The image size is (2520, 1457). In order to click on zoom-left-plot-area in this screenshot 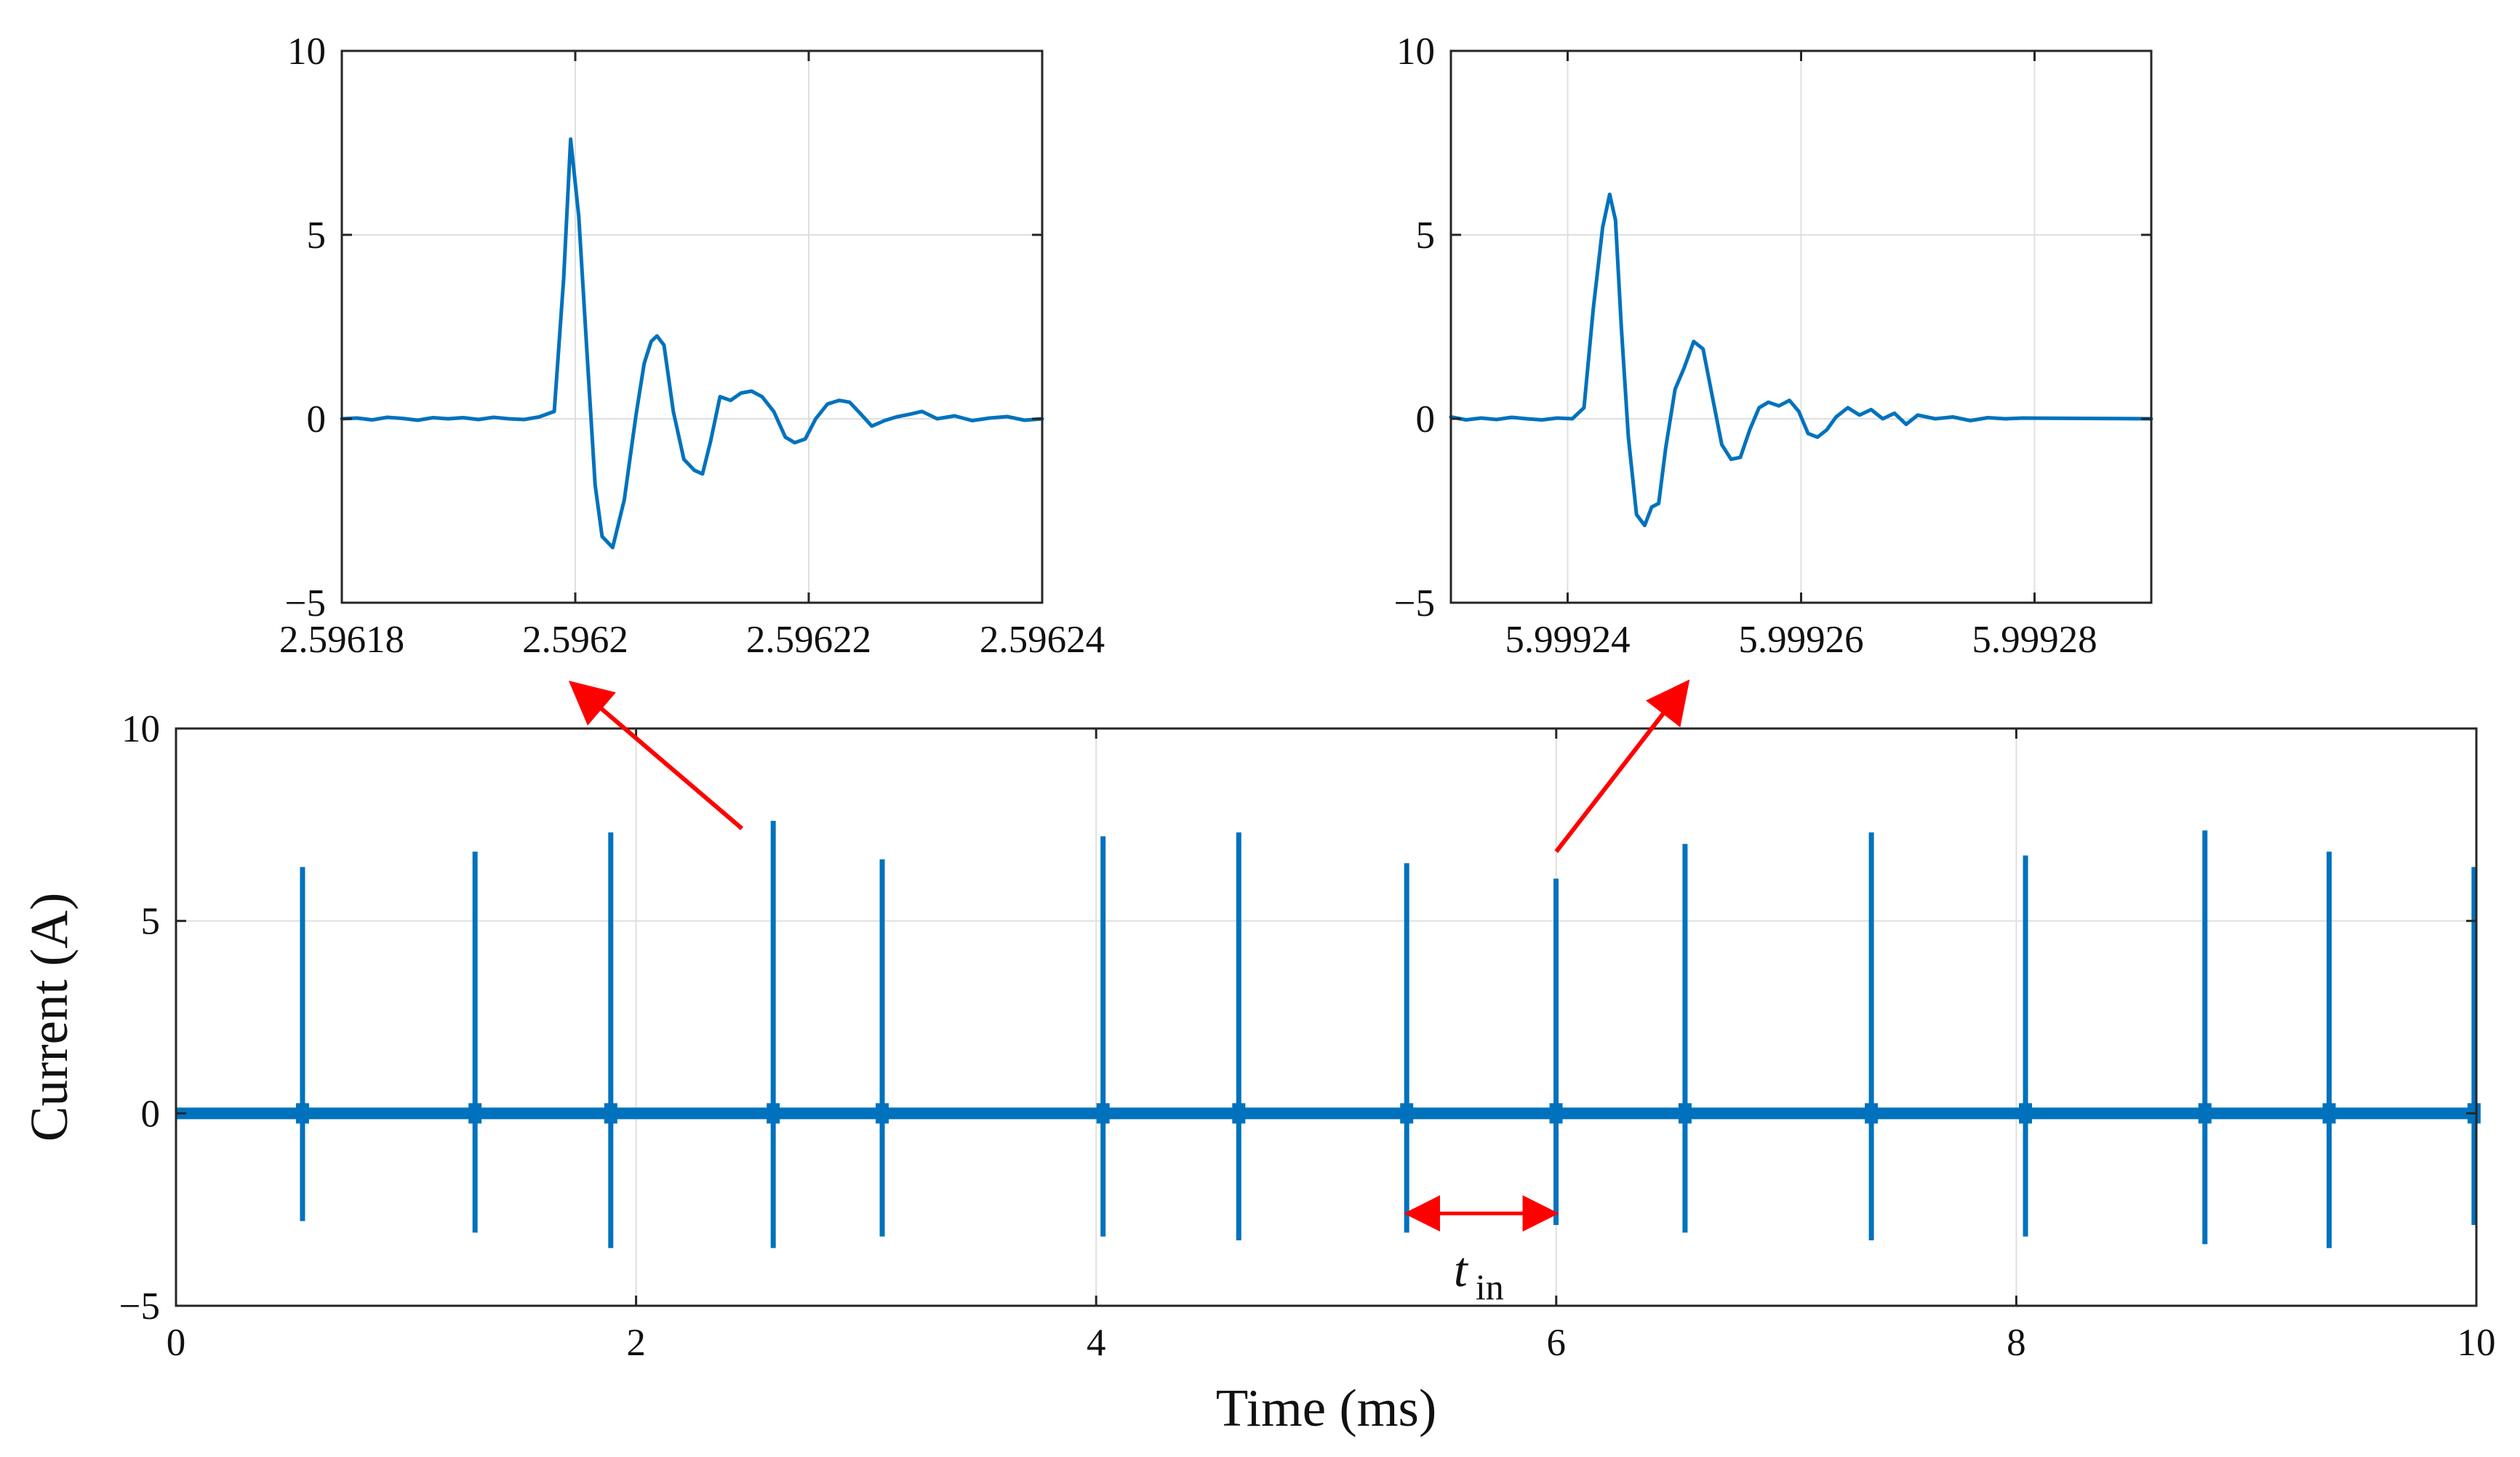, I will do `click(692, 327)`.